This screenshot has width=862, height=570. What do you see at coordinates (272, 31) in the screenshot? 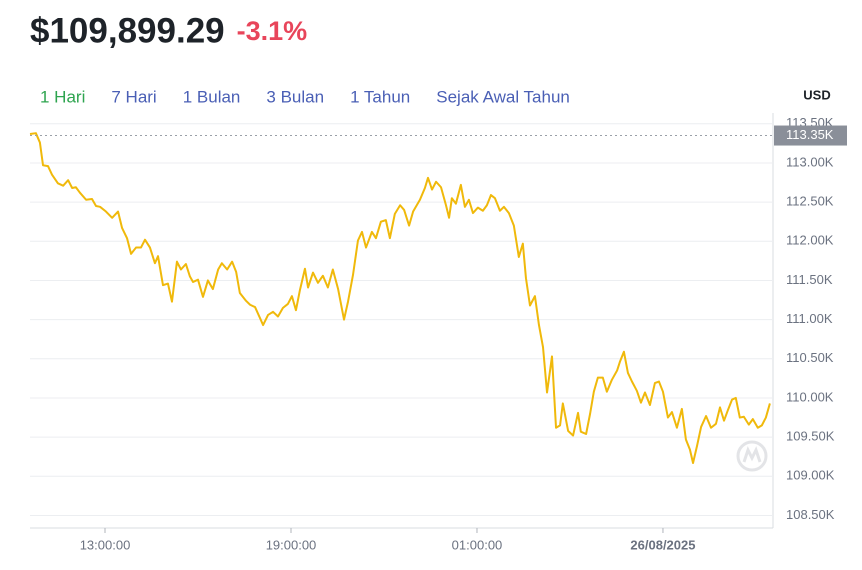
I see `price-change: -3.1%` at bounding box center [272, 31].